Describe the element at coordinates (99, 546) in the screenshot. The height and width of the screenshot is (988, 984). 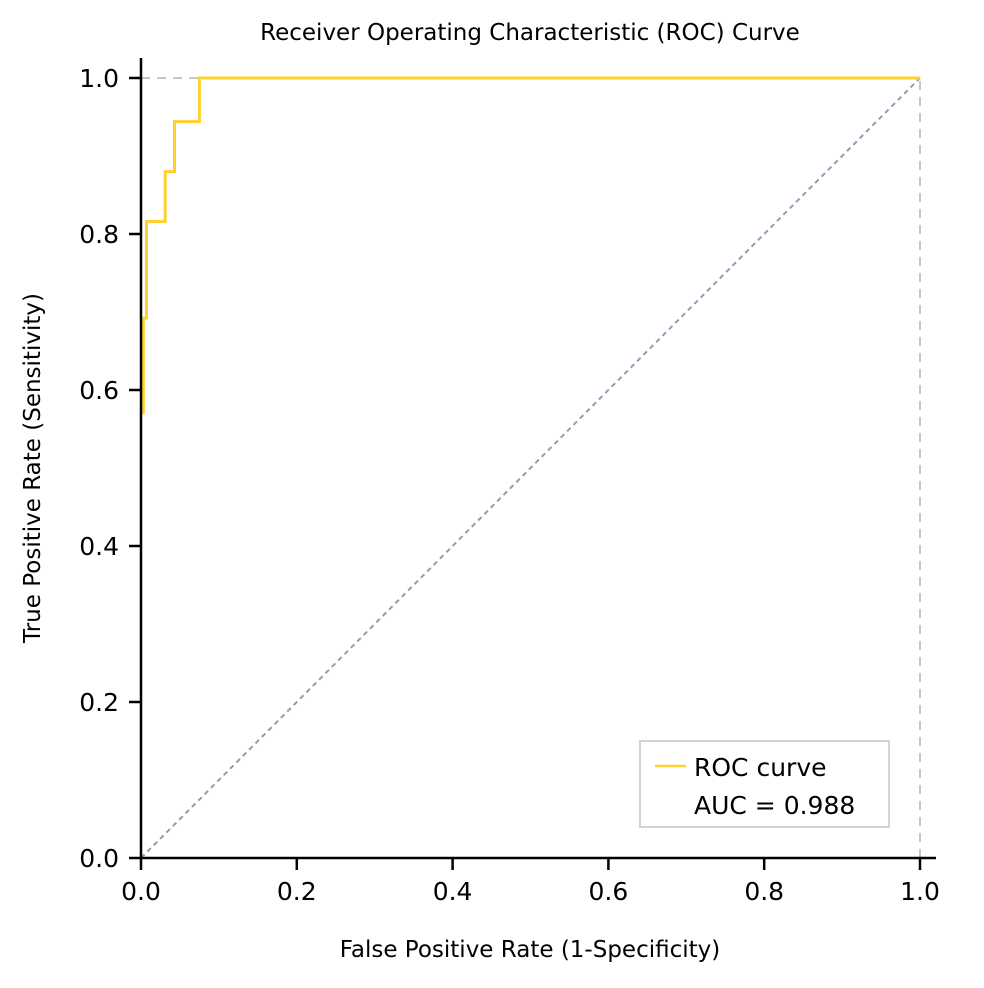
I see `y-tick-label: 0.4` at that location.